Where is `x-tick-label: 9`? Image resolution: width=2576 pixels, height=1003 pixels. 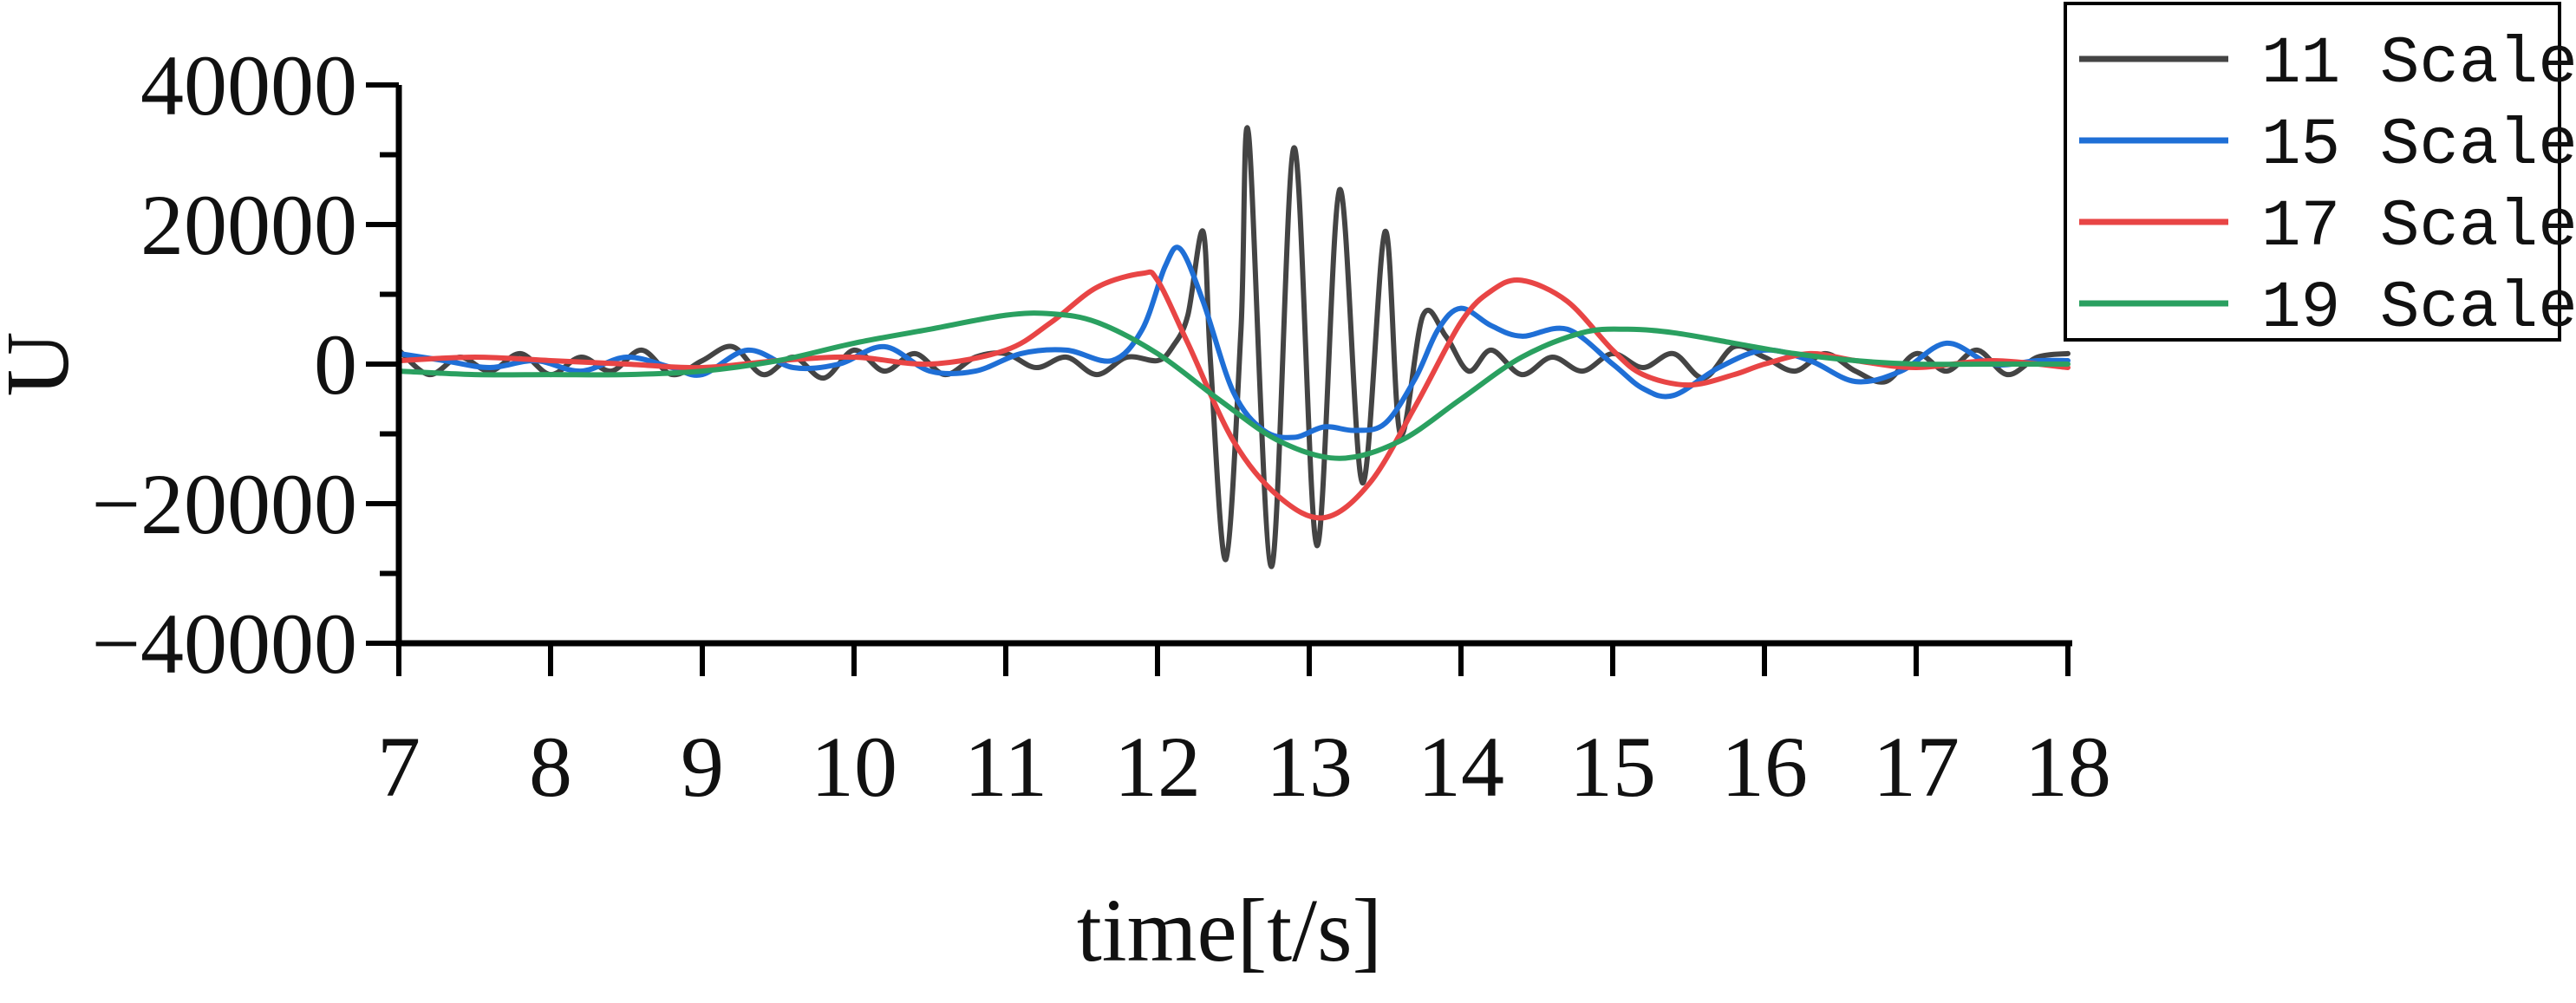
x-tick-label: 9 is located at coordinates (703, 767).